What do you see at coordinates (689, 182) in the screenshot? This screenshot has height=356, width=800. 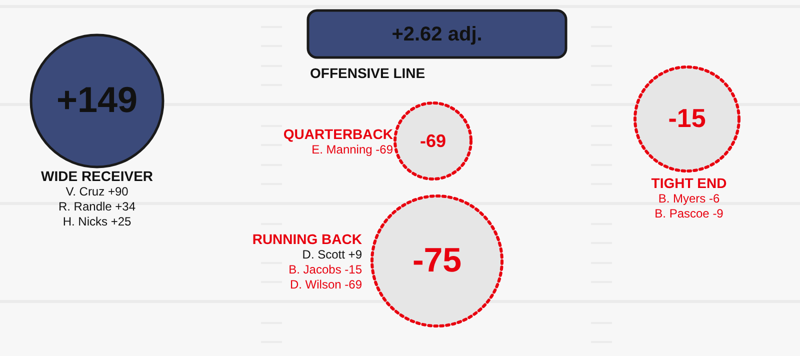 I see `category-label: TIGHT END` at bounding box center [689, 182].